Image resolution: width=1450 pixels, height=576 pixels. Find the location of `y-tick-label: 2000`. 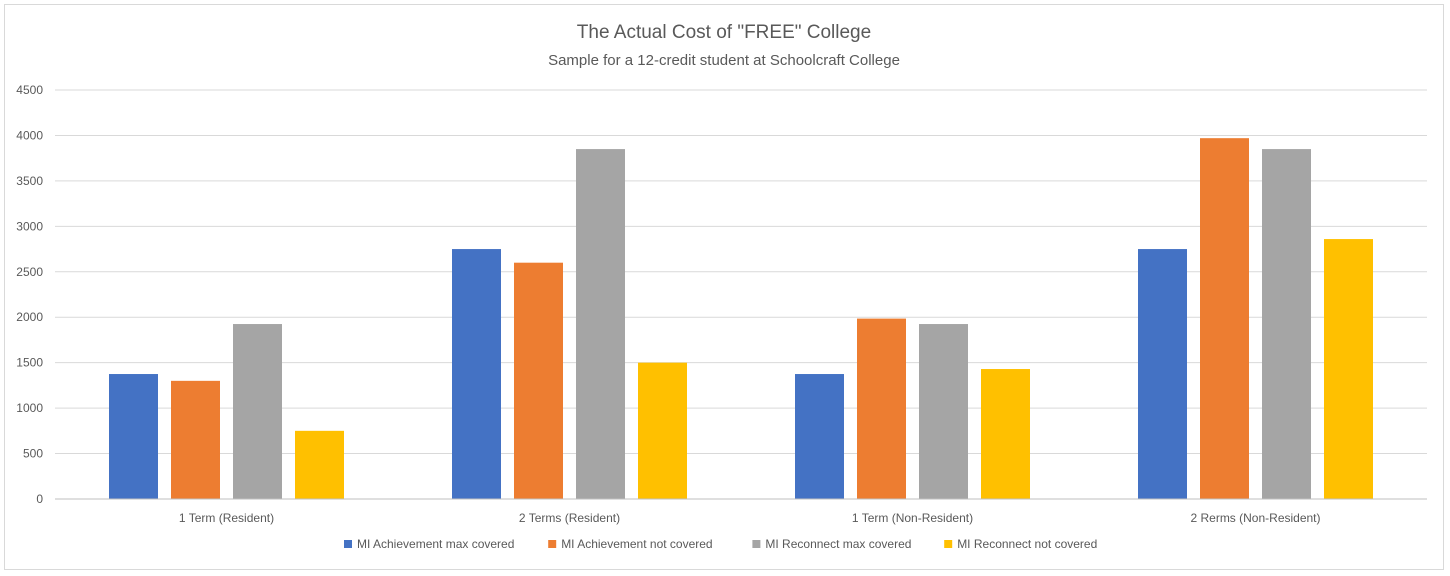

y-tick-label: 2000 is located at coordinates (29, 317).